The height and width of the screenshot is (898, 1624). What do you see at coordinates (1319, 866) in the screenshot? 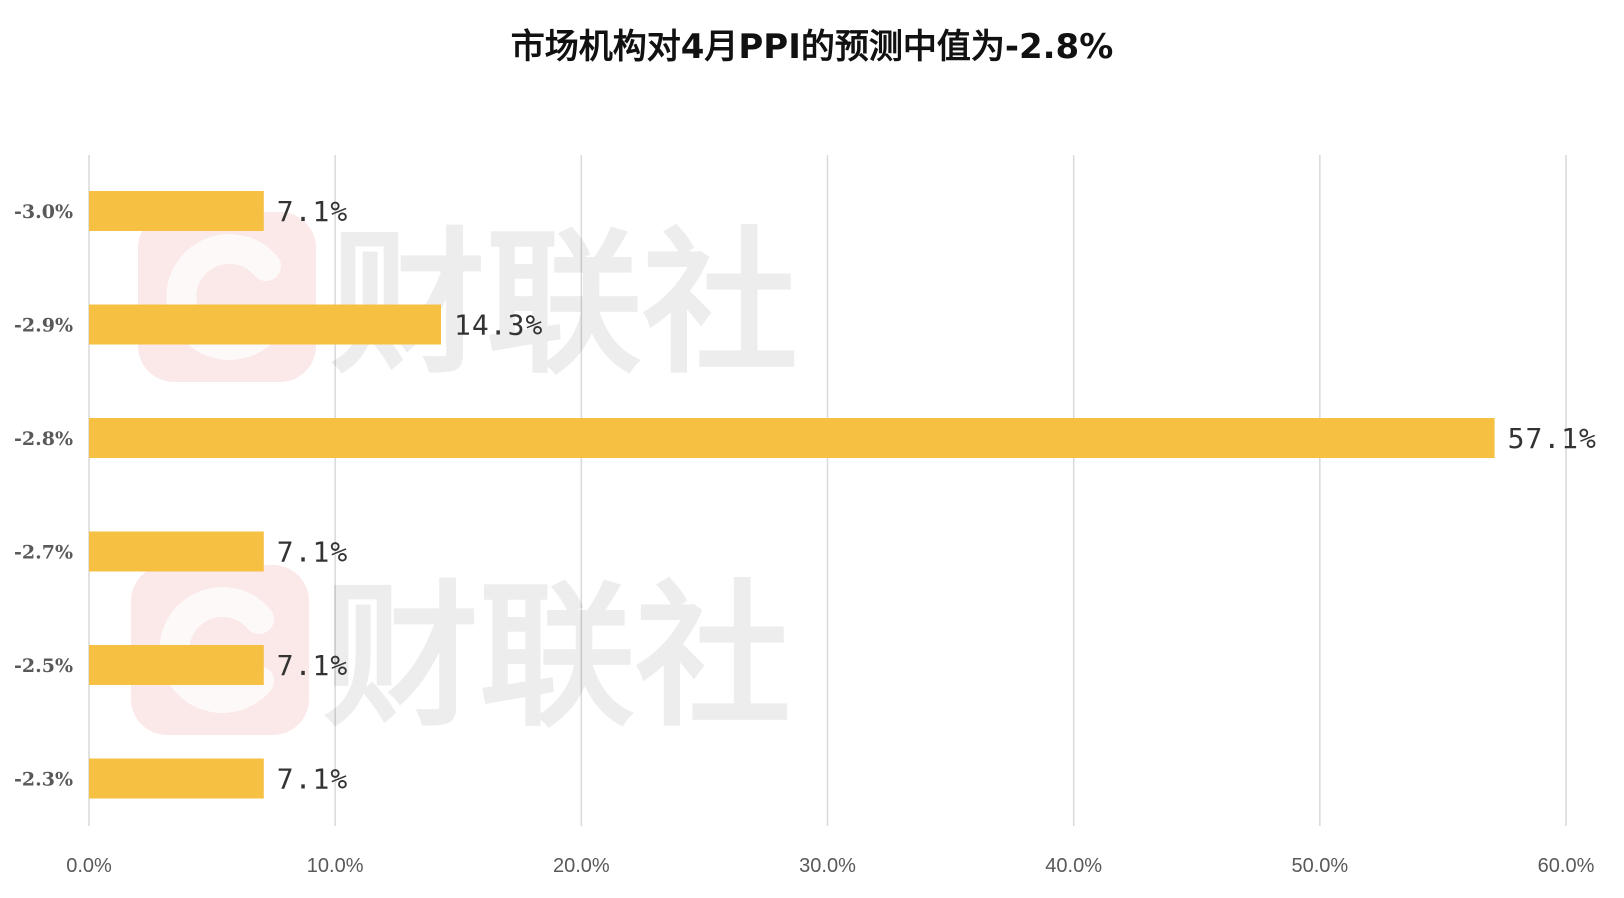
I see `x-tick-label: 50.0%` at bounding box center [1319, 866].